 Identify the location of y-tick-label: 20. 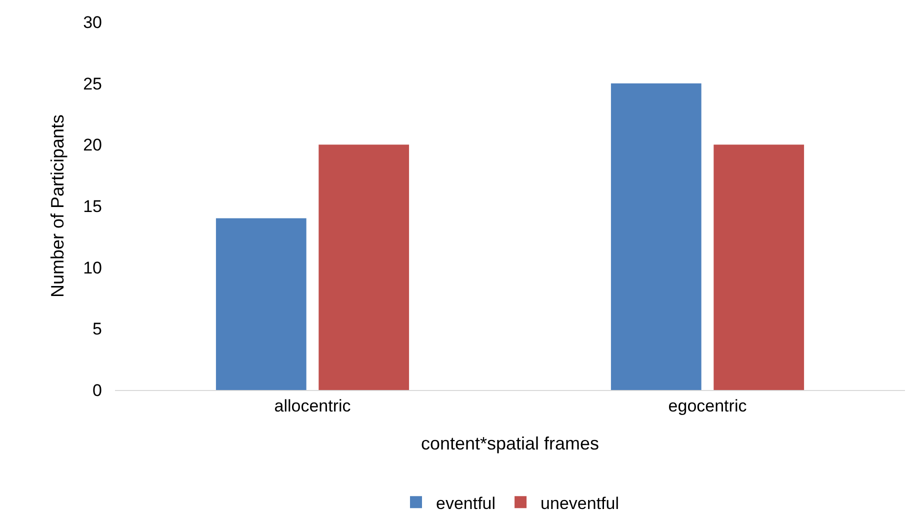
(92, 145).